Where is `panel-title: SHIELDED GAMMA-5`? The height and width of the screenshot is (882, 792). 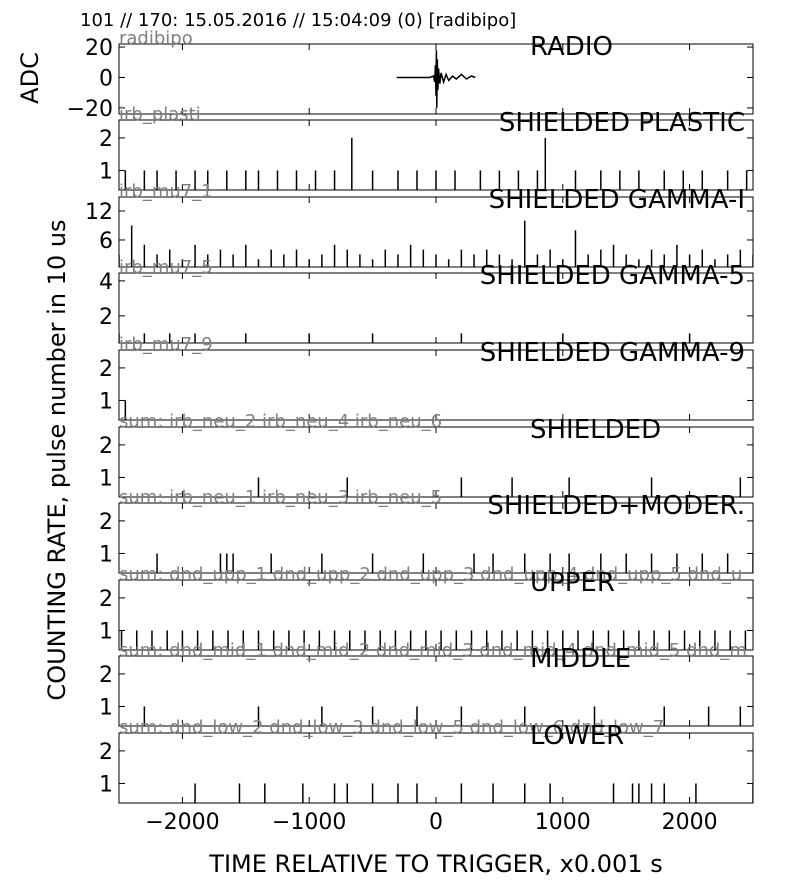 panel-title: SHIELDED GAMMA-5 is located at coordinates (612, 276).